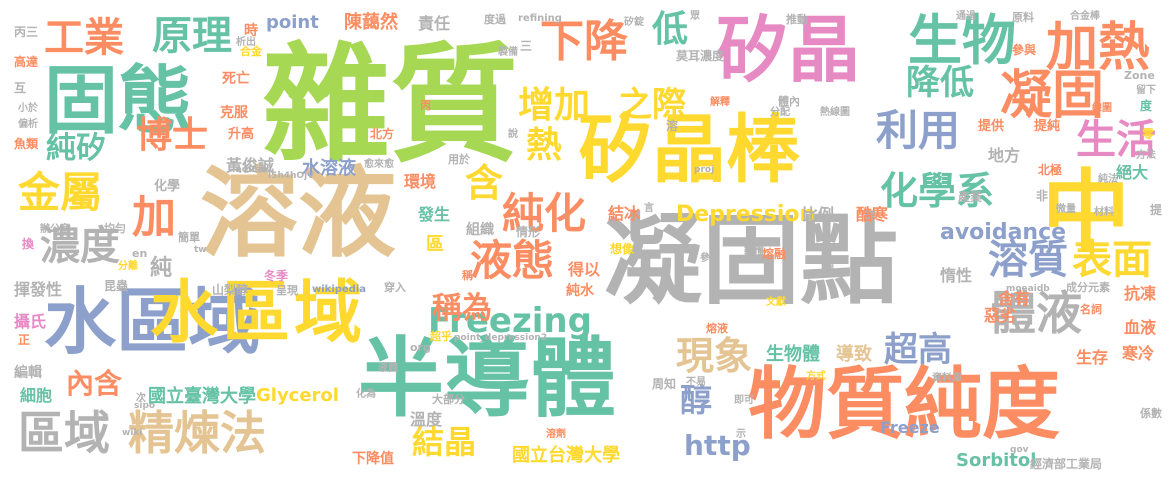 This screenshot has width=1175, height=482. I want to click on word: point, so click(292, 22).